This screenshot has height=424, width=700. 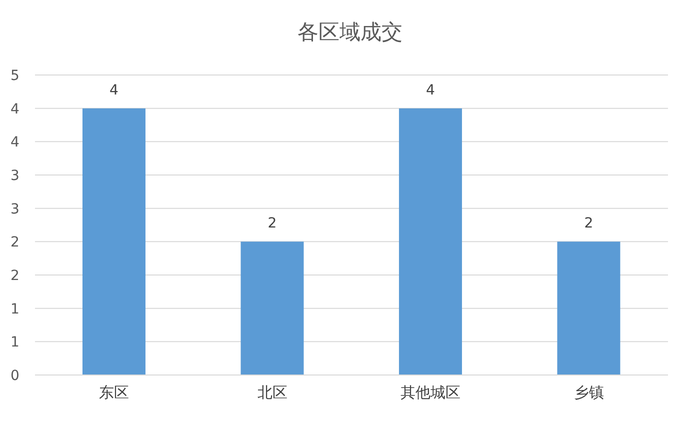 I want to click on x-tick-label: 北区, so click(x=272, y=393).